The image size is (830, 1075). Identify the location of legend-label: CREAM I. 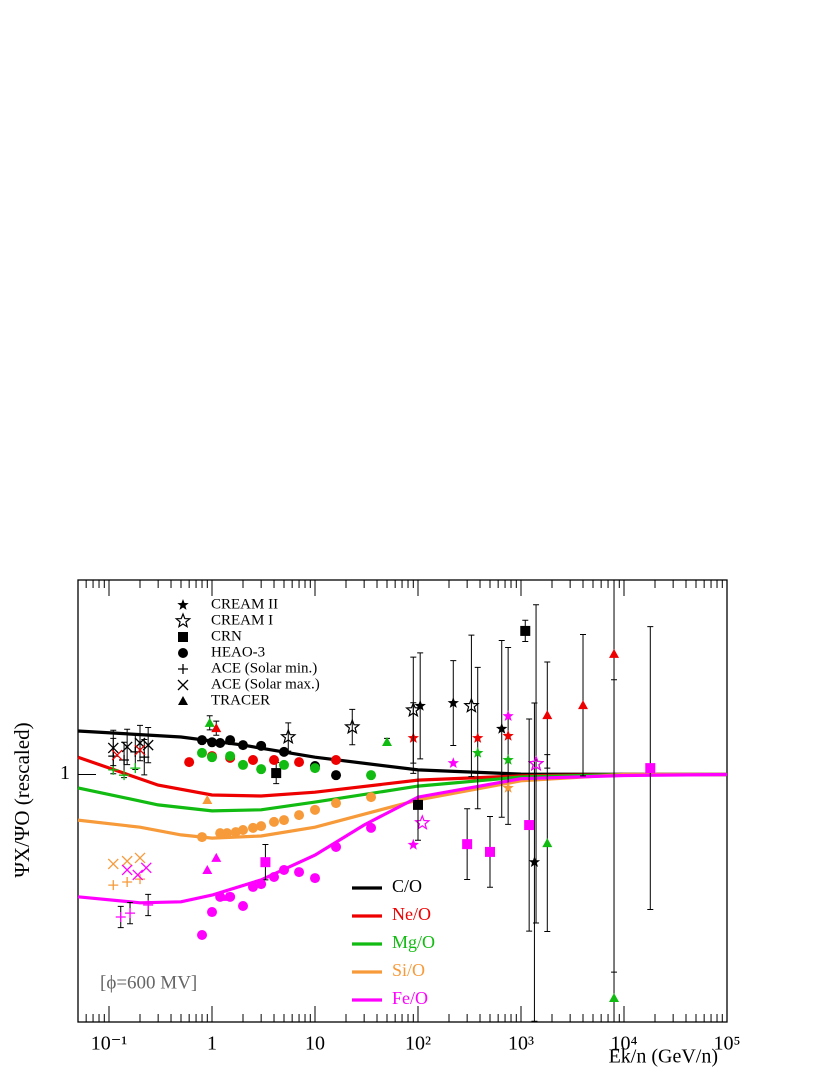
(242, 620).